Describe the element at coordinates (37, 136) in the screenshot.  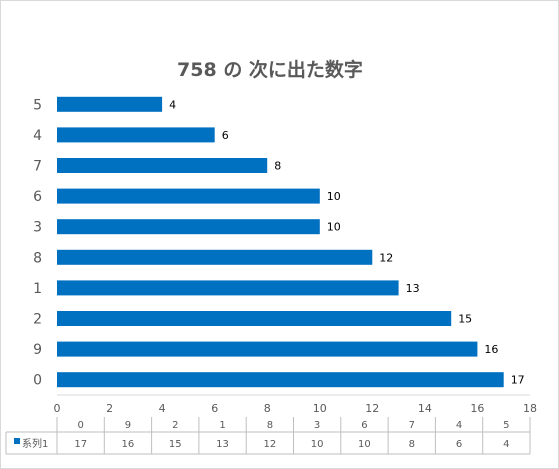
I see `category-label-4: 4` at that location.